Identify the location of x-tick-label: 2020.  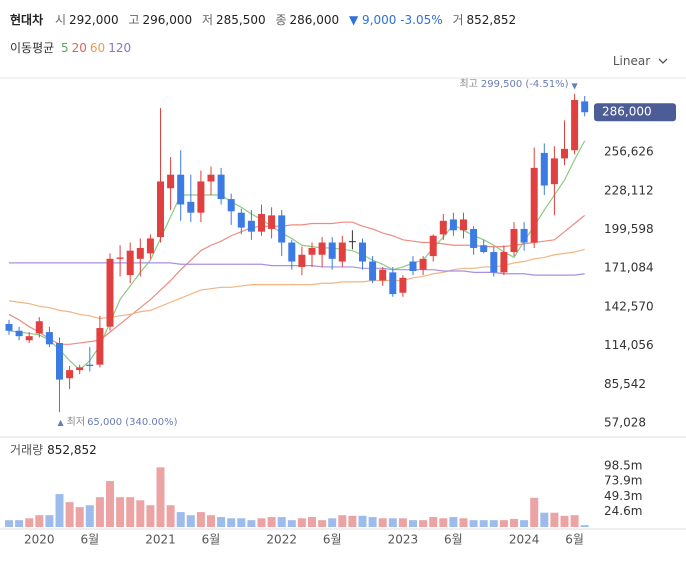
(39, 540).